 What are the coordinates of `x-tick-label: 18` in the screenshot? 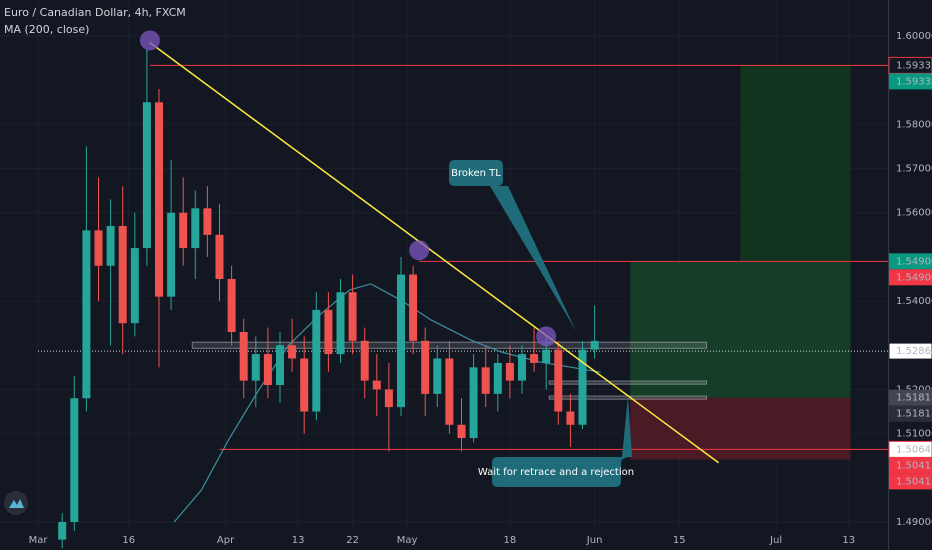 It's located at (510, 540).